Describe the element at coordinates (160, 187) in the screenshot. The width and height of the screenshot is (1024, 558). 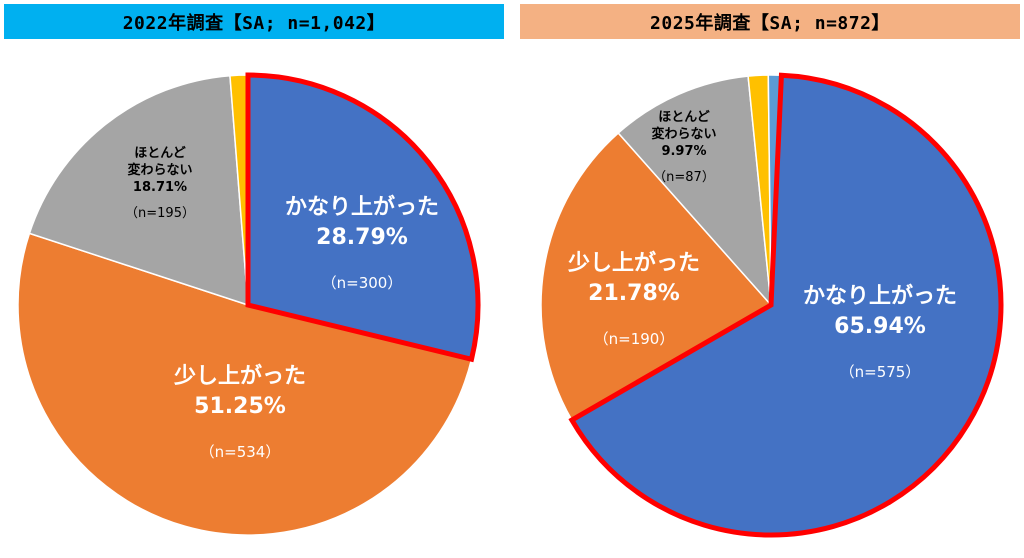
I see `slice-label-2022-2-pct: 18.71%` at that location.